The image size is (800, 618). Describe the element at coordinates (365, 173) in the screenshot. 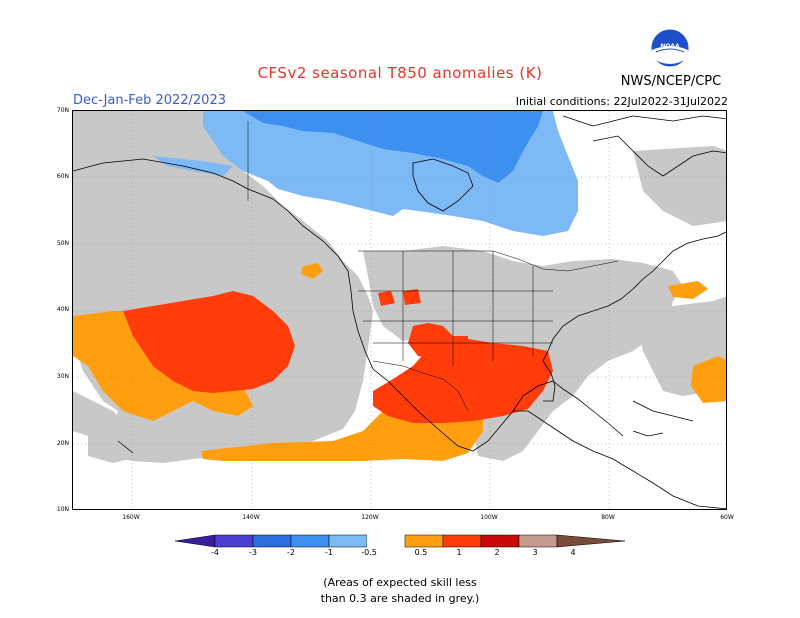

I see `negative-anomaly-regions` at that location.